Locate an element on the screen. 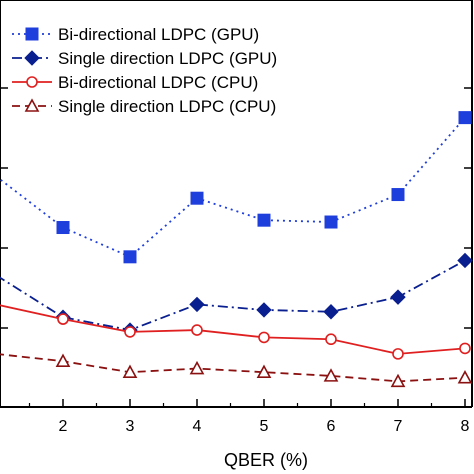  legend-item: Single direction LDPC (GPU) is located at coordinates (144, 58).